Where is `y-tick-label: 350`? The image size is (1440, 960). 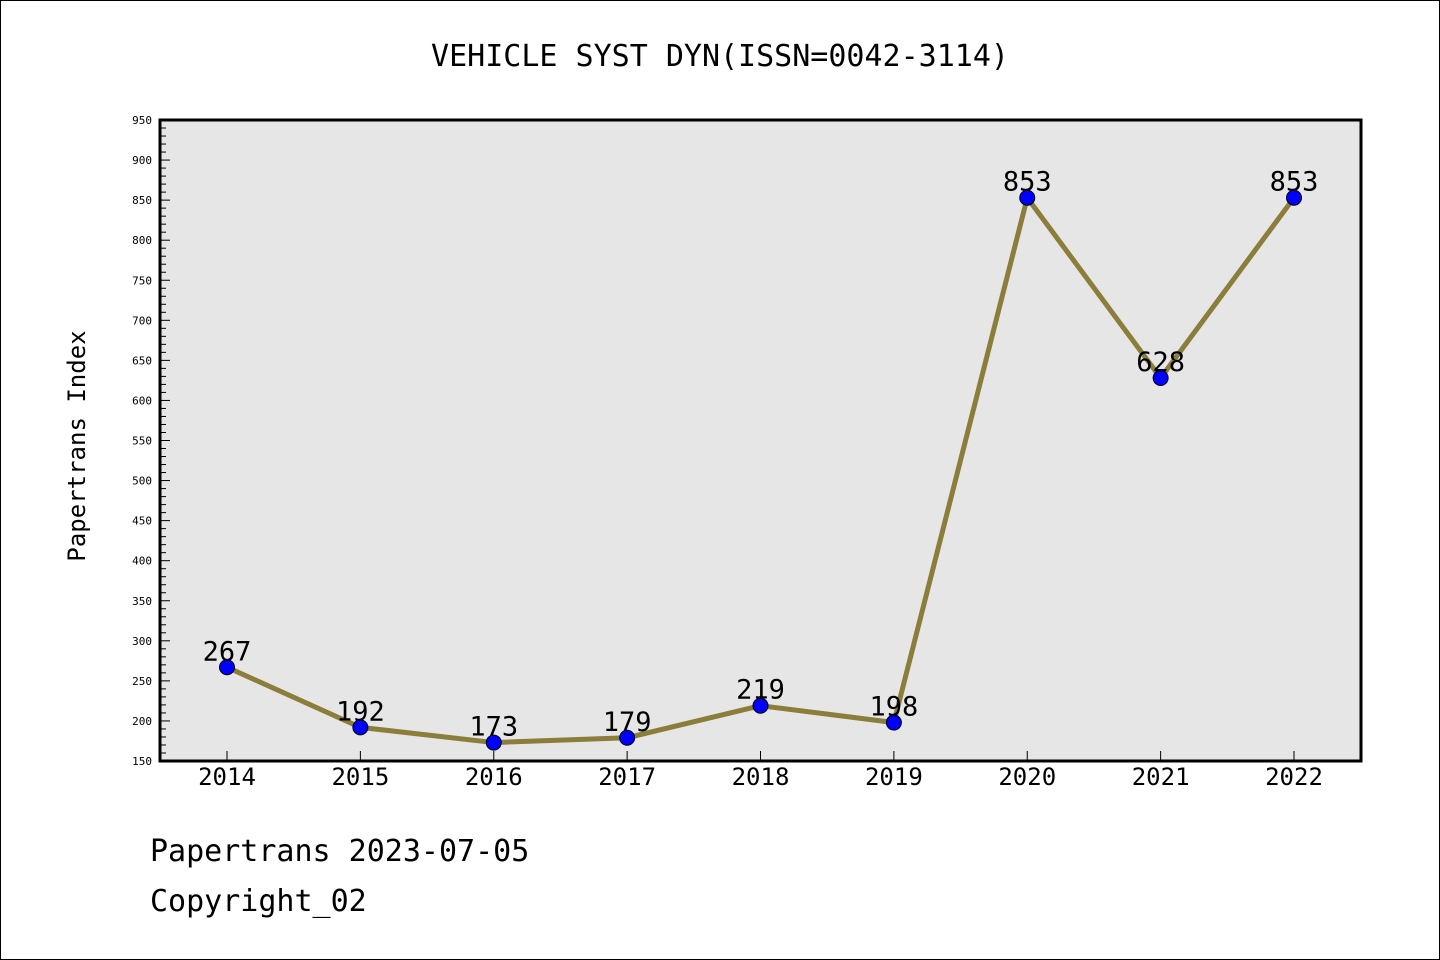
y-tick-label: 350 is located at coordinates (142, 601).